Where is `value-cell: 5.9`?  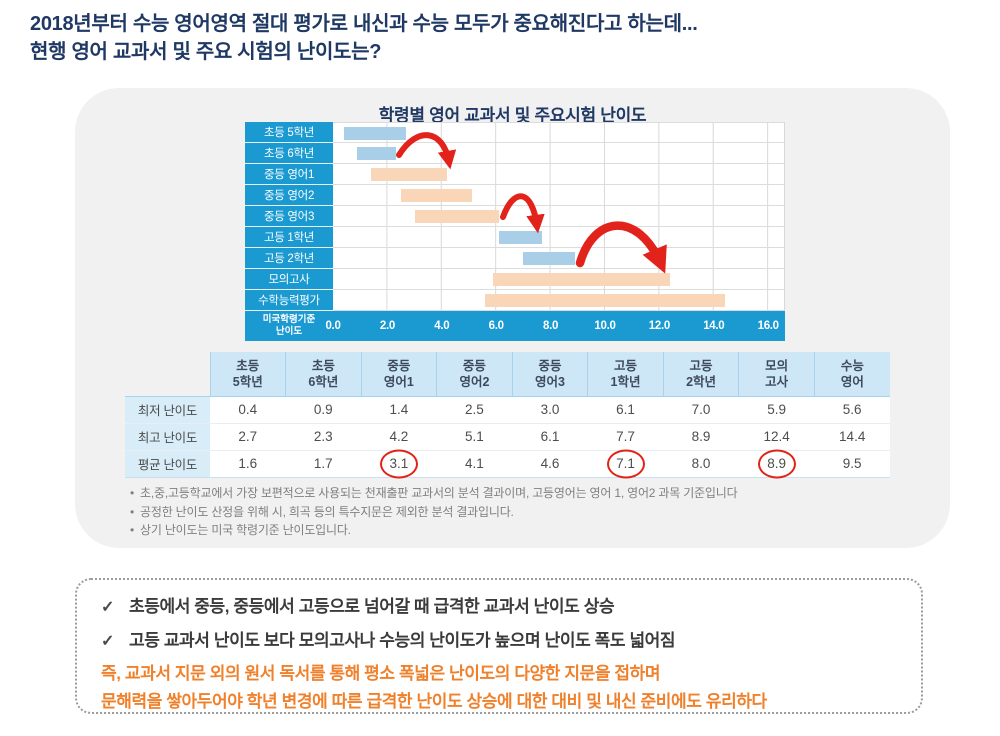
value-cell: 5.9 is located at coordinates (776, 410).